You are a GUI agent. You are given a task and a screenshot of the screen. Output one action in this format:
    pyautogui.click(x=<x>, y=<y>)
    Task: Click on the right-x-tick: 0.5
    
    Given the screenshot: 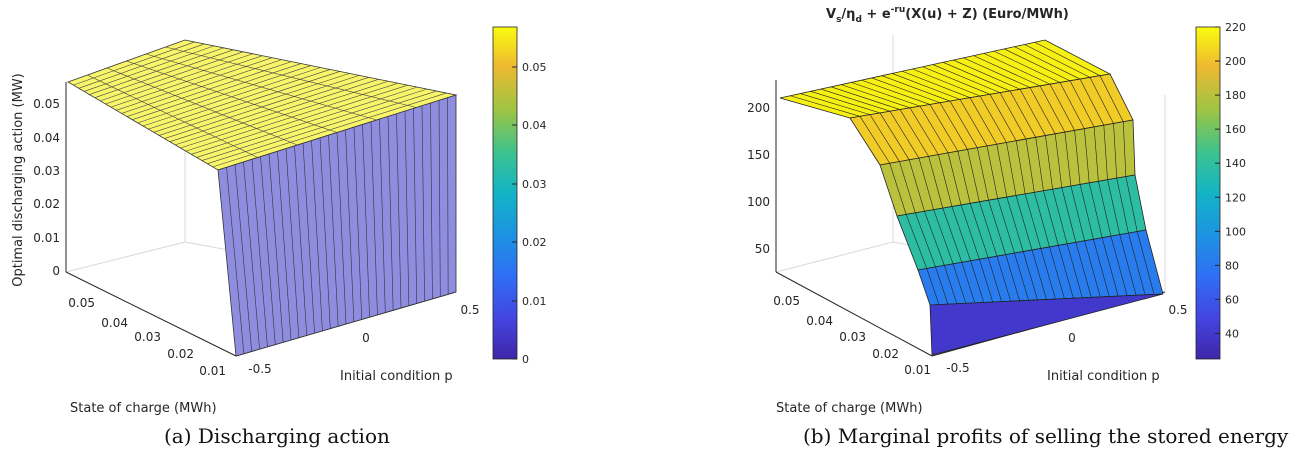 What is the action you would take?
    pyautogui.click(x=1177, y=310)
    